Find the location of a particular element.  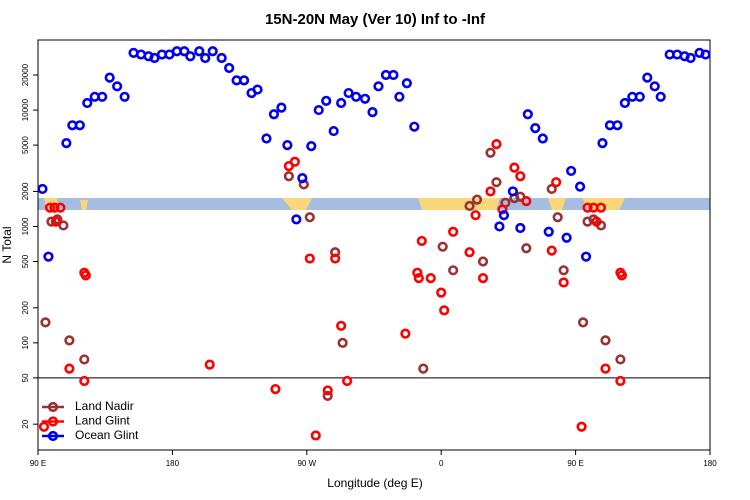

x-tick-label: 0 is located at coordinates (441, 463).